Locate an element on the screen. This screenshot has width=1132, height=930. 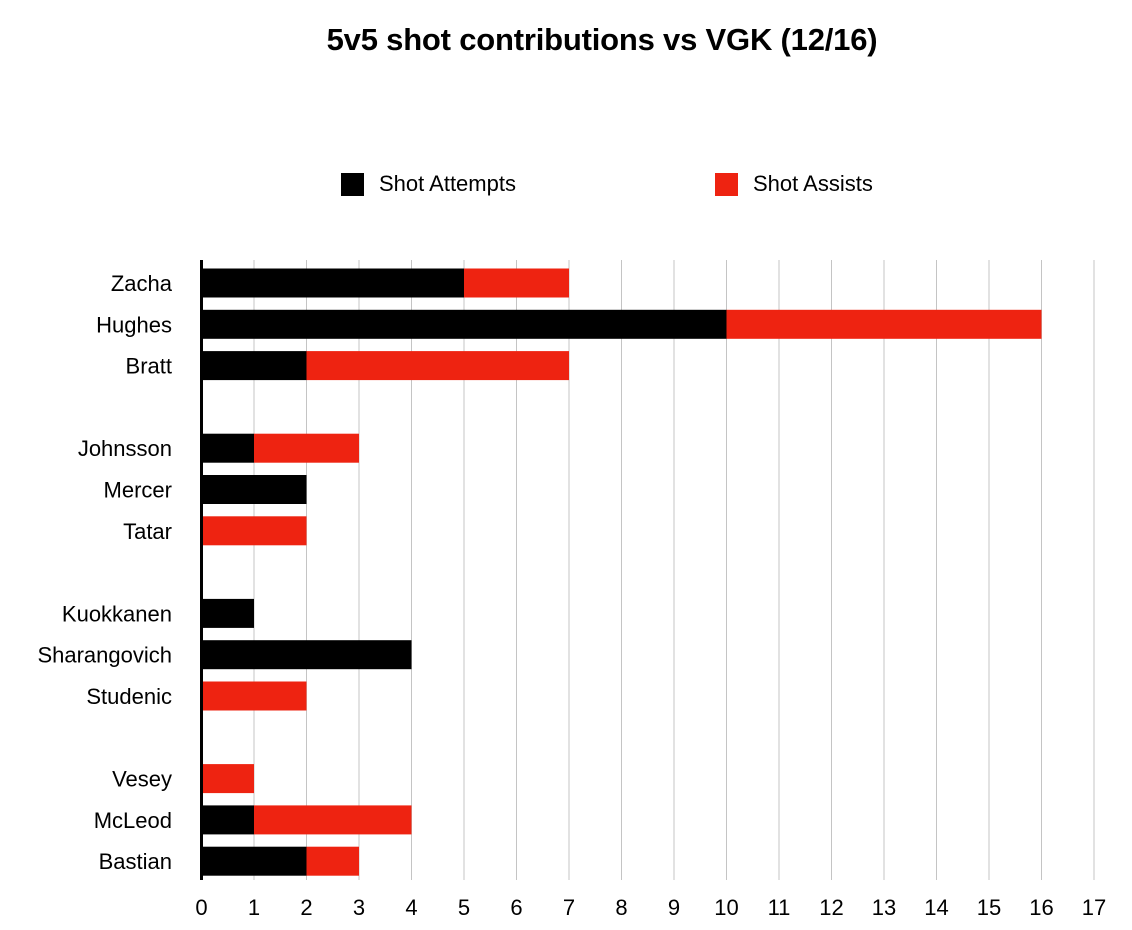
x-tick-label: 16 is located at coordinates (1041, 907).